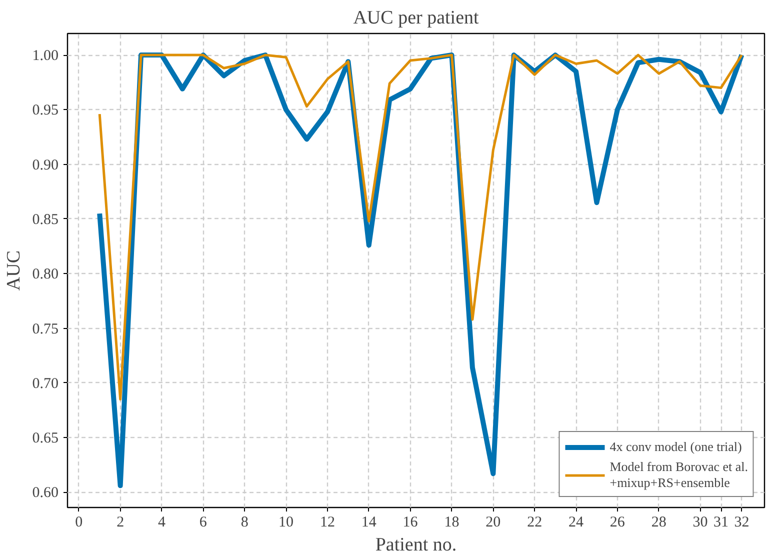  What do you see at coordinates (203, 522) in the screenshot?
I see `x-tick-label: 6` at bounding box center [203, 522].